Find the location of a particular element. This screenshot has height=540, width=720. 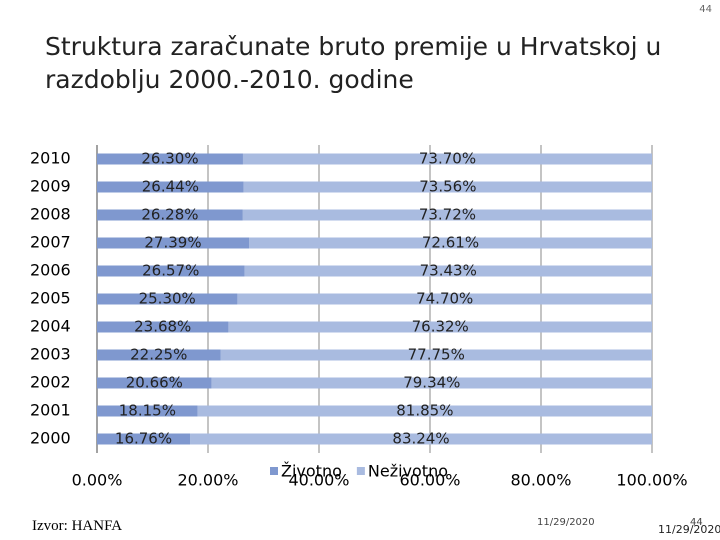

value-label: 73.43% is located at coordinates (448, 271).